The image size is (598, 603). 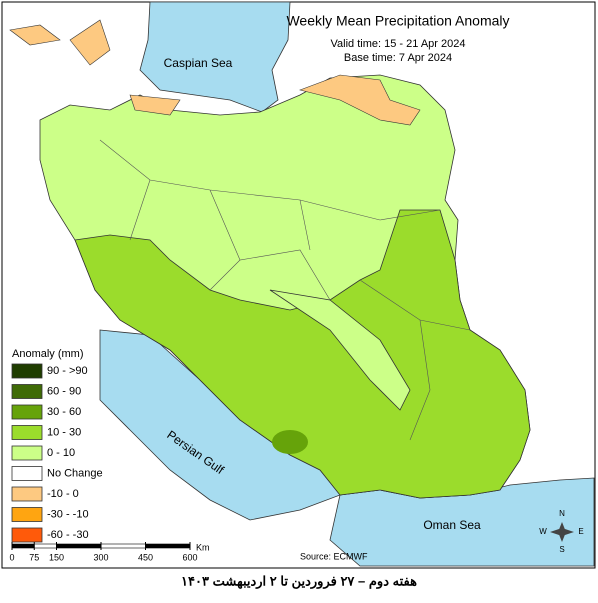 What do you see at coordinates (452, 525) in the screenshot?
I see `oman-label: Oman Sea` at bounding box center [452, 525].